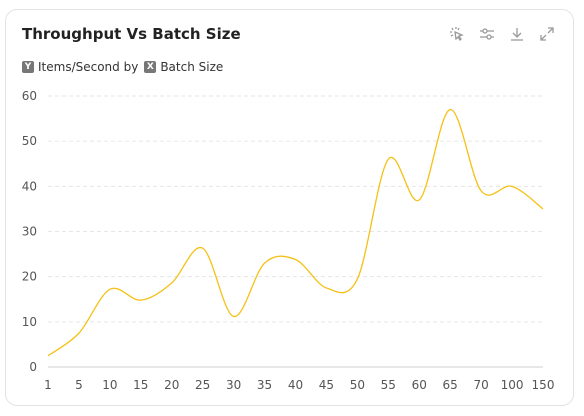 Image resolution: width=584 pixels, height=416 pixels. What do you see at coordinates (29, 141) in the screenshot?
I see `y-tick-label: 50` at bounding box center [29, 141].